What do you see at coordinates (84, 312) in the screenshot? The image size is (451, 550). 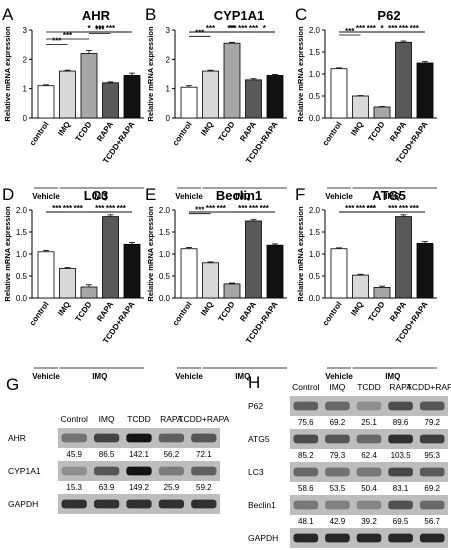 I see `x-tick-label: TCDD` at bounding box center [84, 312].